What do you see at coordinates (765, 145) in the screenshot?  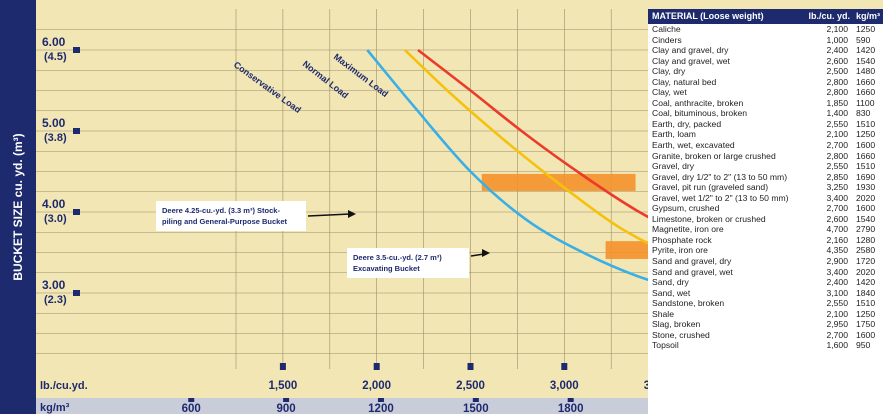 I see `table-row: Earth, wet, excavated 2,700 1600` at bounding box center [765, 145].